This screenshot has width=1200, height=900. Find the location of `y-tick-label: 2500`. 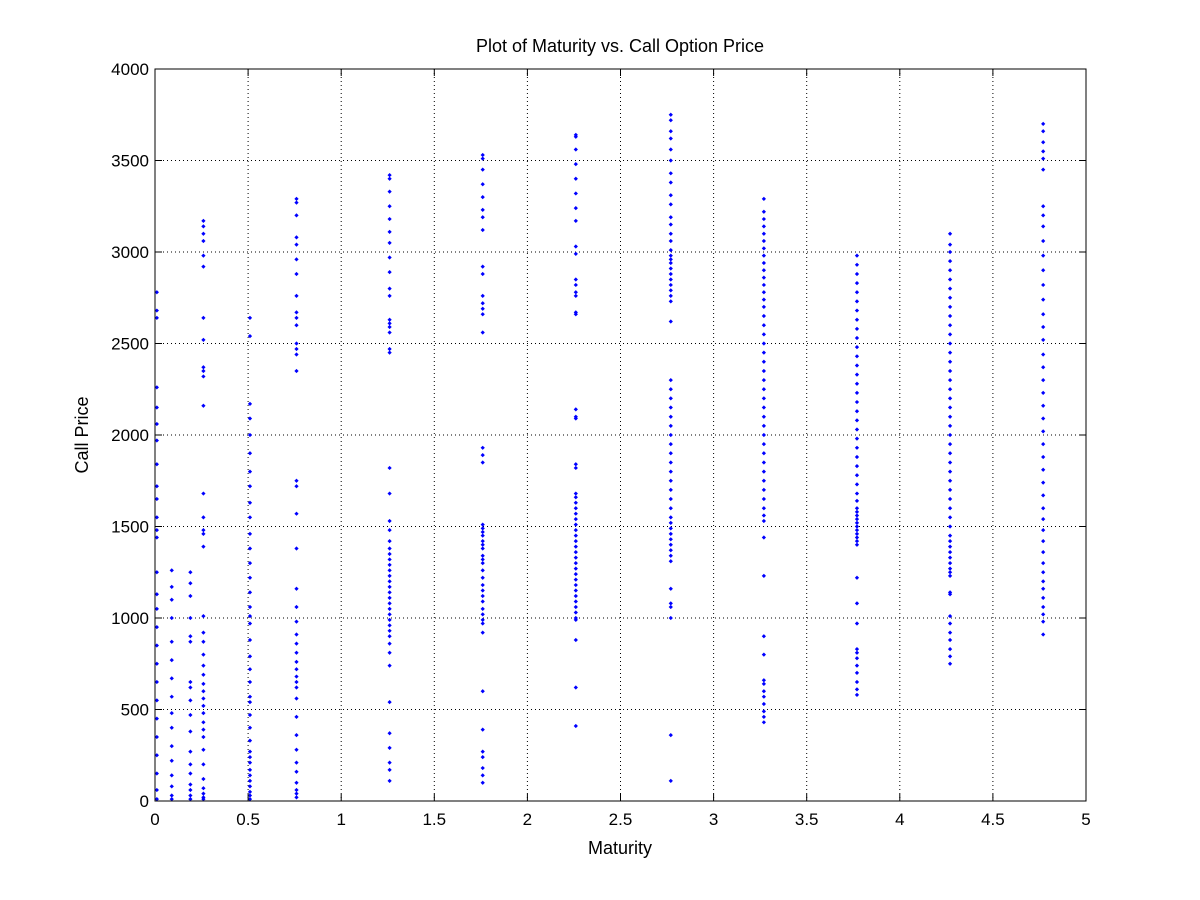

y-tick-label: 2500 is located at coordinates (130, 344).